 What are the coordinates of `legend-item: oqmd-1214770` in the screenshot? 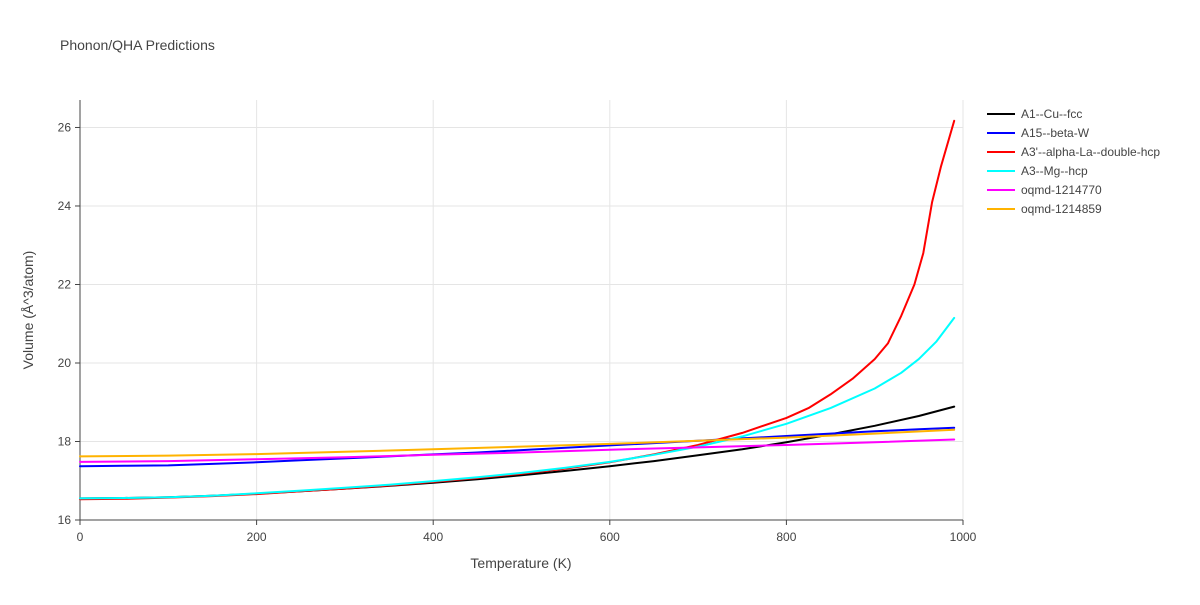 It's located at (1044, 190).